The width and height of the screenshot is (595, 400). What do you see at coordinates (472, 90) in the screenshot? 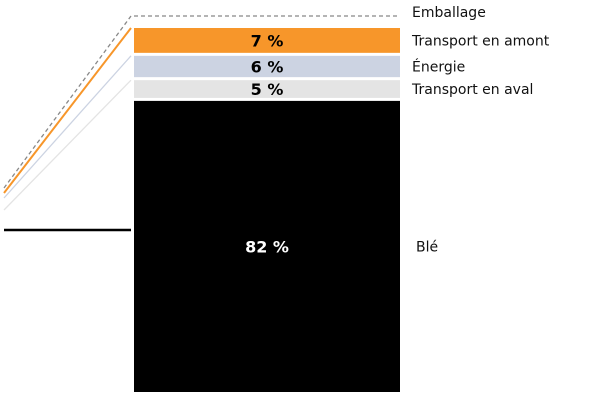
I see `category-label-transport-en-aval: Transport en aval` at bounding box center [472, 90].